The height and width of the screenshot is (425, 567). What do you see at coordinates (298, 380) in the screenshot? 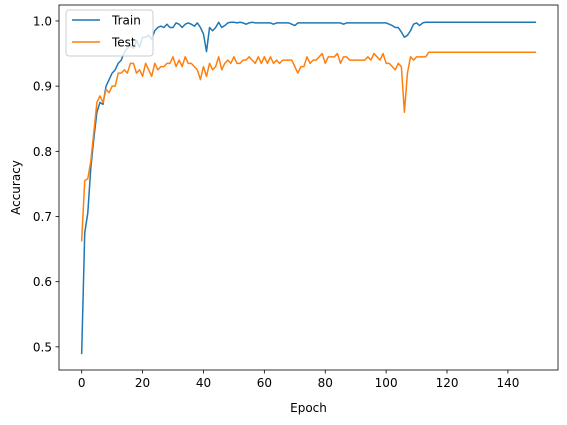
I see `x-axis-ticks: 0 20 40 60 80 100 120 140` at bounding box center [298, 380].